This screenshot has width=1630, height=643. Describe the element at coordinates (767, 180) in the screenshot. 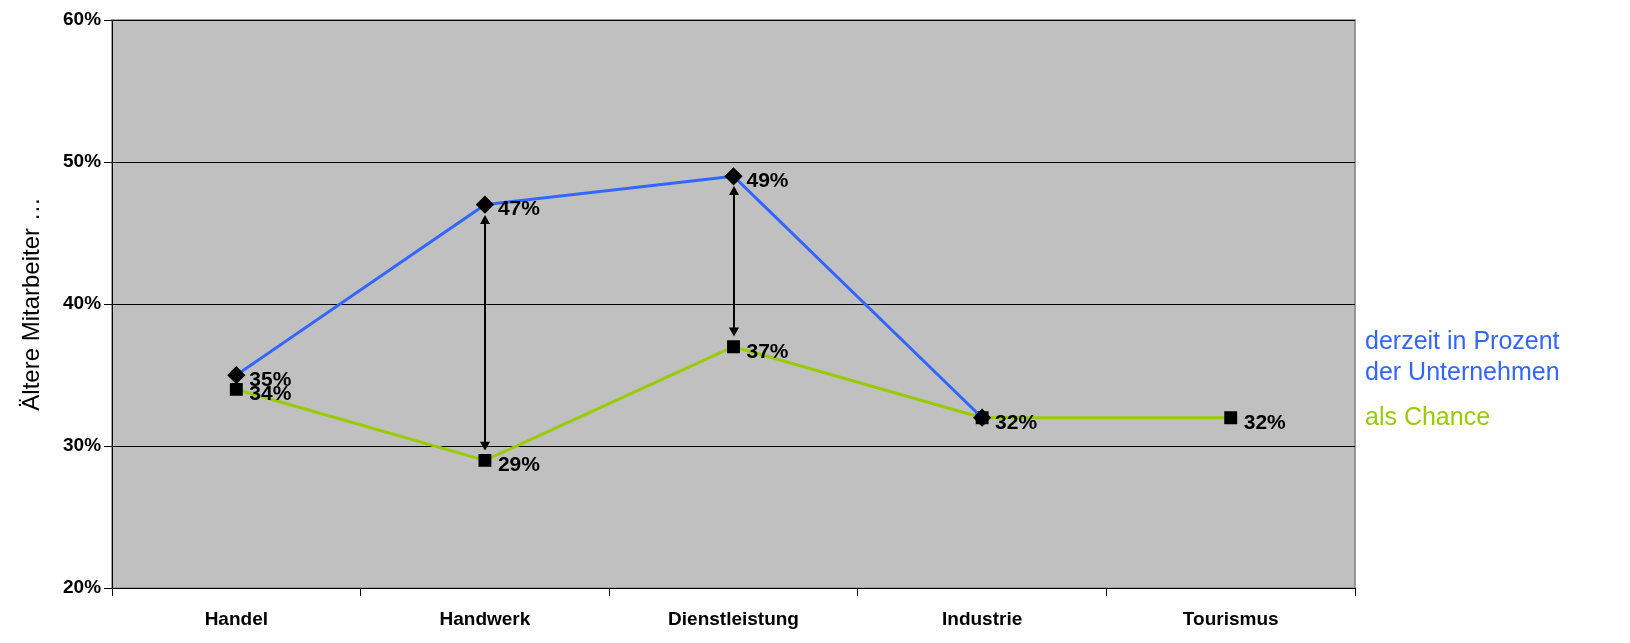

I see `data-label: 49%` at that location.